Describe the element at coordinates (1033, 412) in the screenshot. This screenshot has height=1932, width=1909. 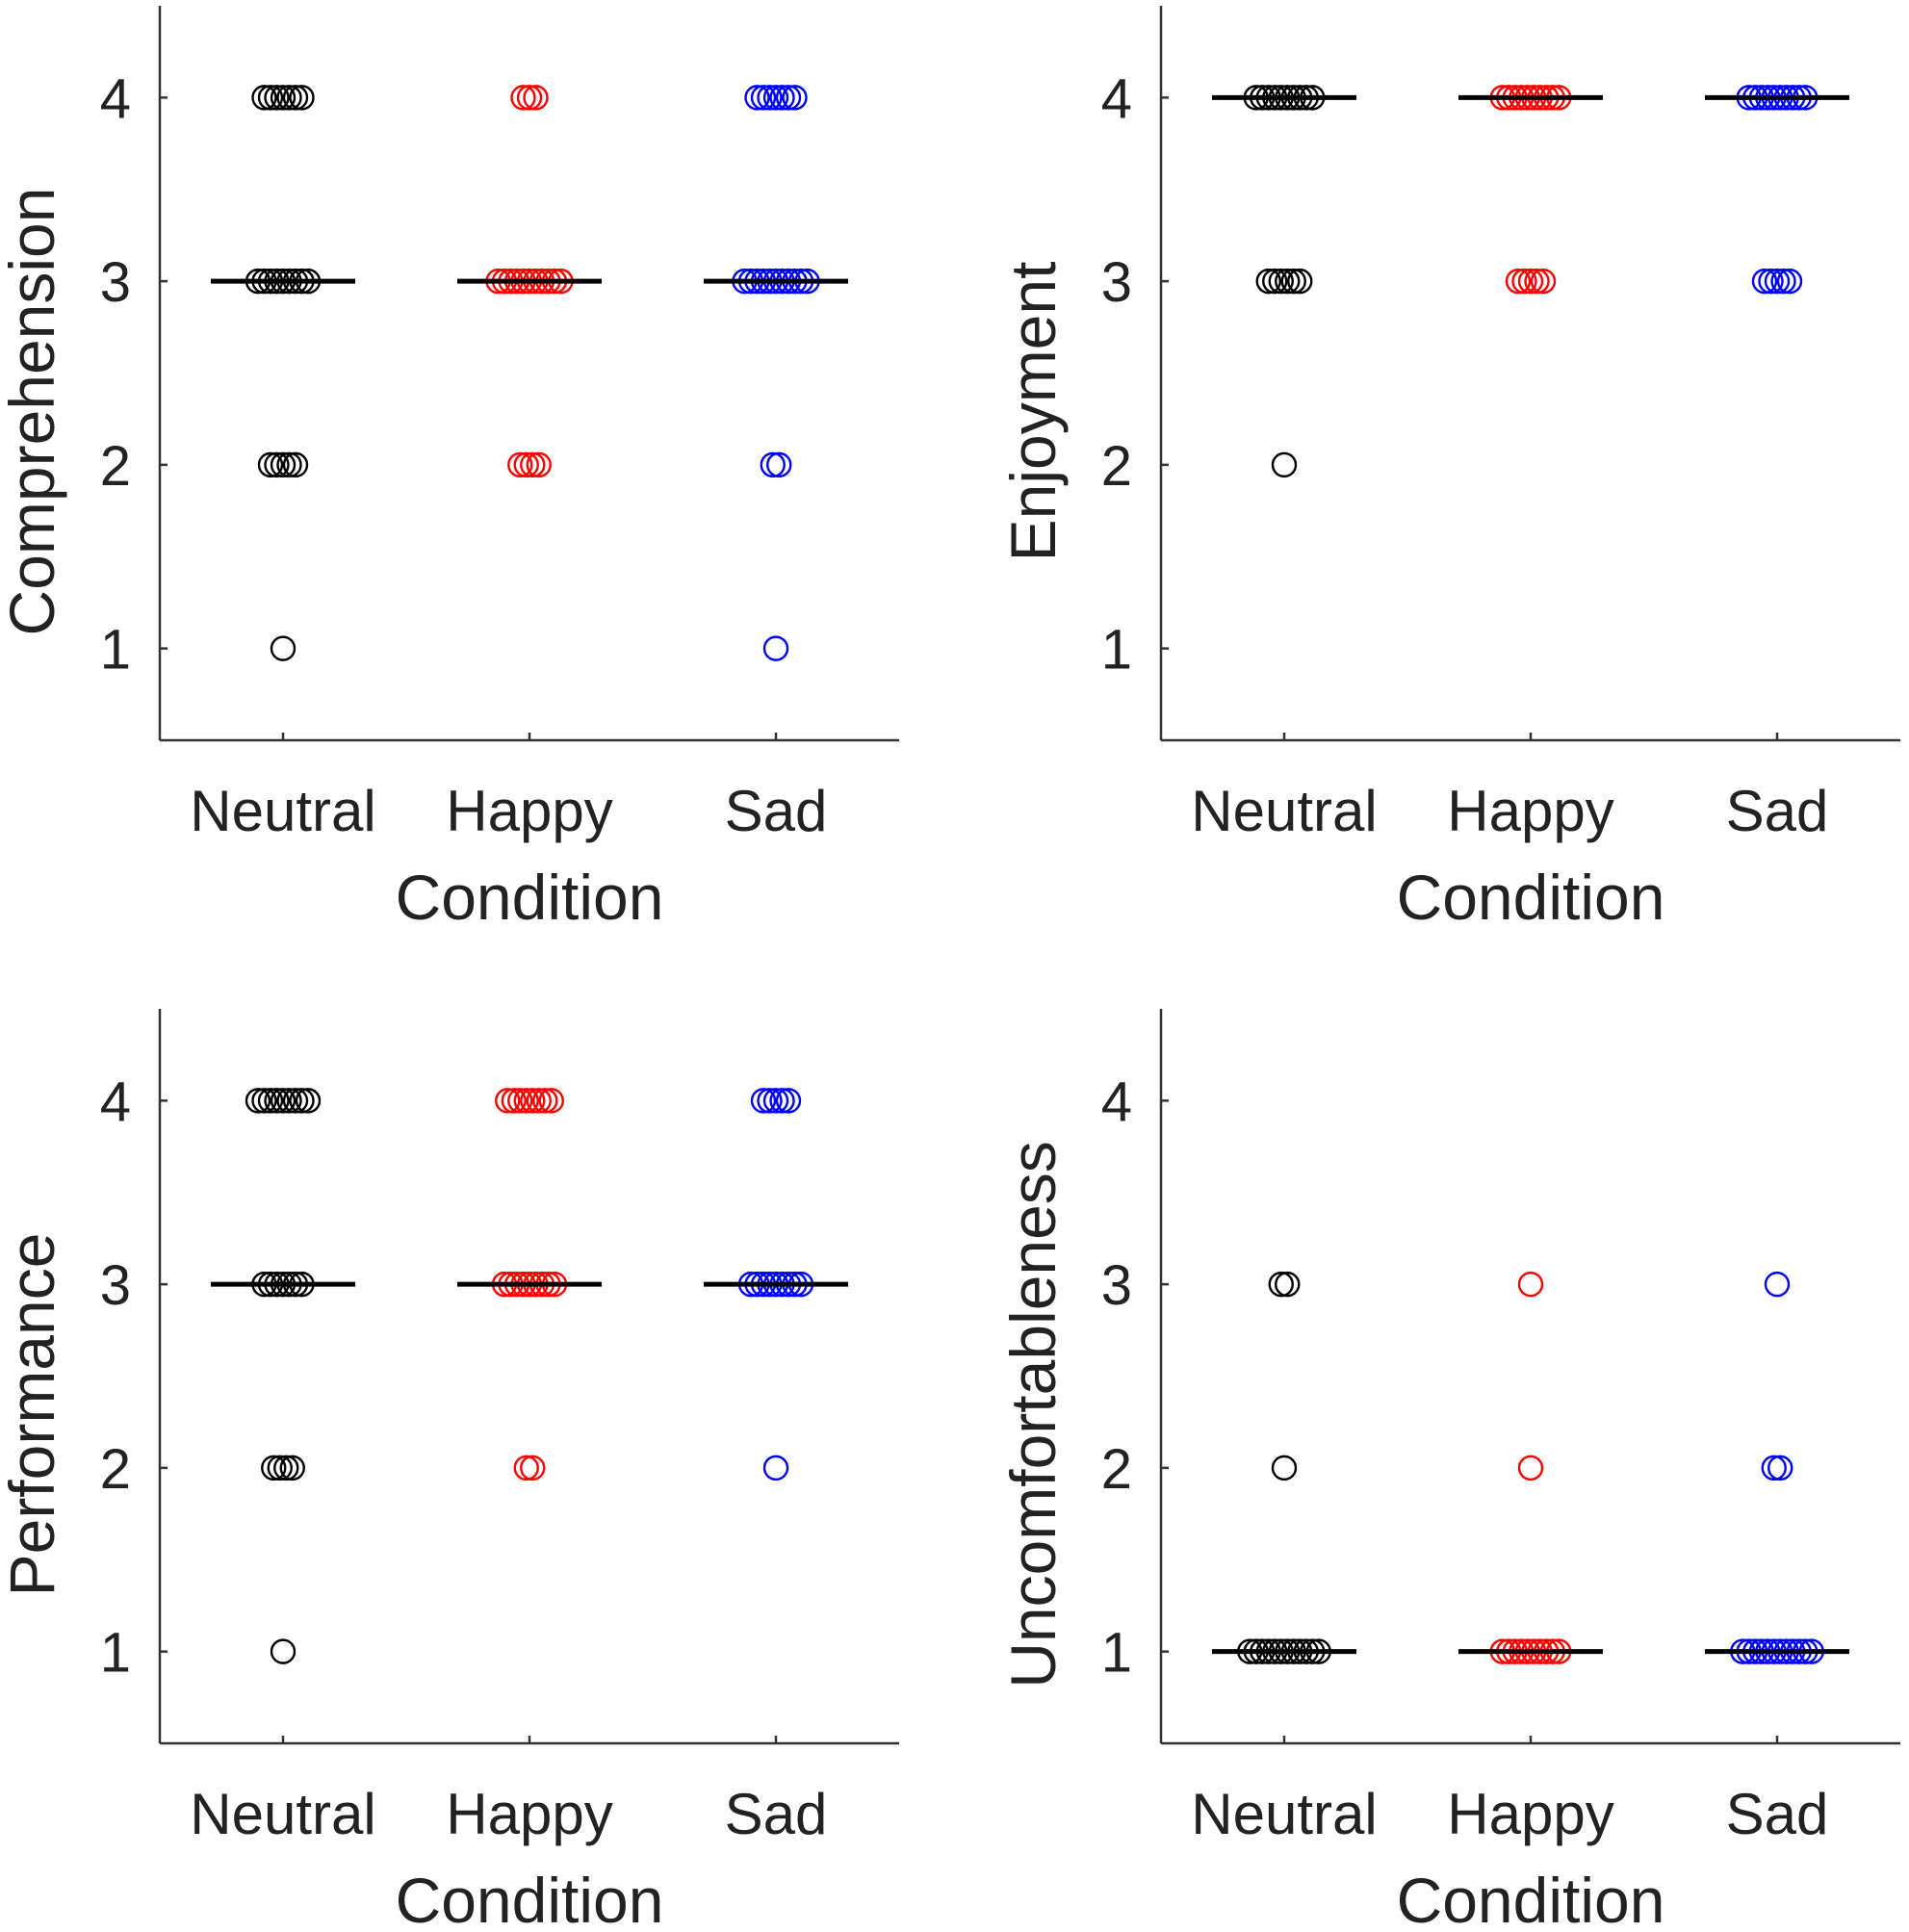
I see `y-axis-label: Enjoyment` at that location.